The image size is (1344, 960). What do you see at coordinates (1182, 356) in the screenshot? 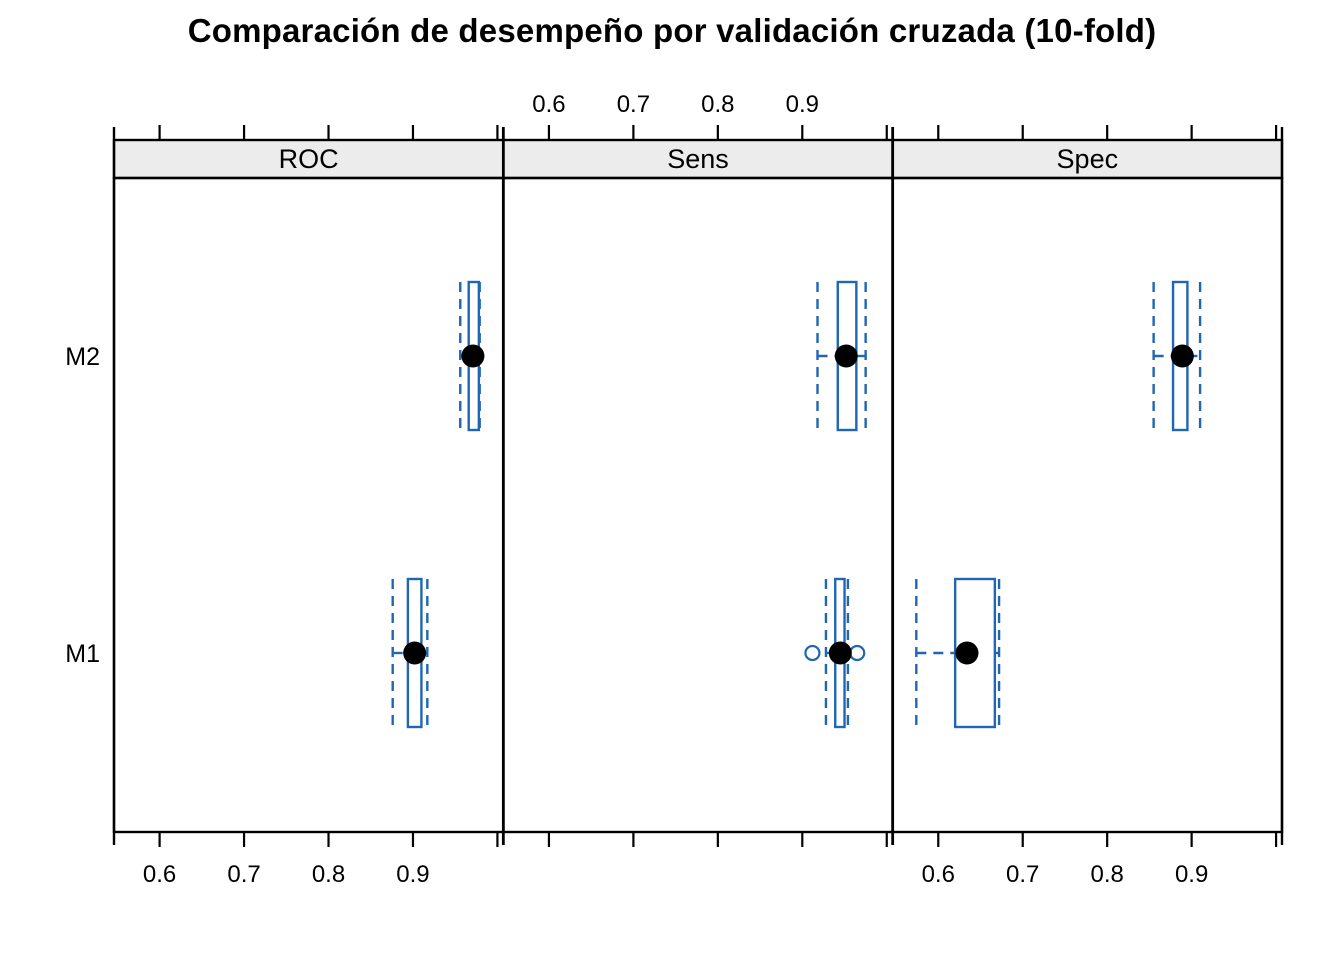
I see `median-dot-M2-Spec` at bounding box center [1182, 356].